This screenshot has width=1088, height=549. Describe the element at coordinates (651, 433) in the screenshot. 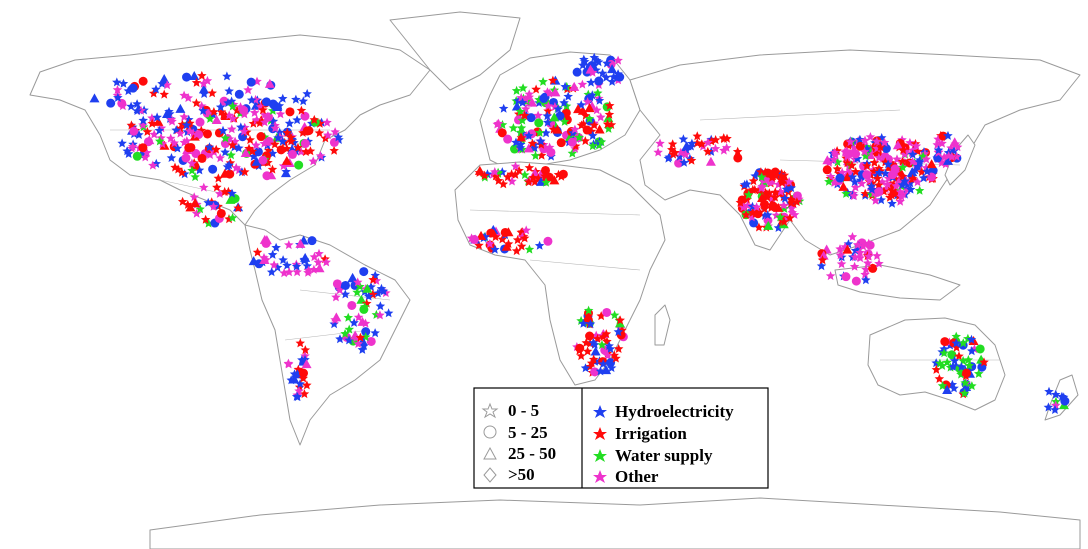

I see `purpose-irrigation: Irrigation` at that location.